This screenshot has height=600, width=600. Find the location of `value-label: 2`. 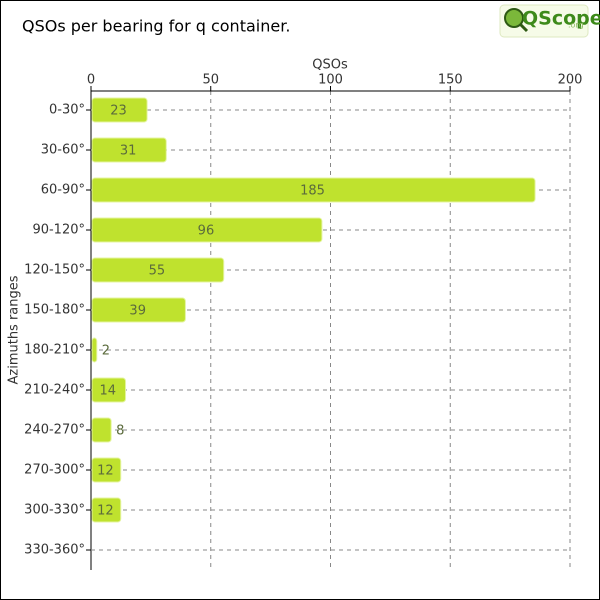

value-label: 2 is located at coordinates (106, 351).